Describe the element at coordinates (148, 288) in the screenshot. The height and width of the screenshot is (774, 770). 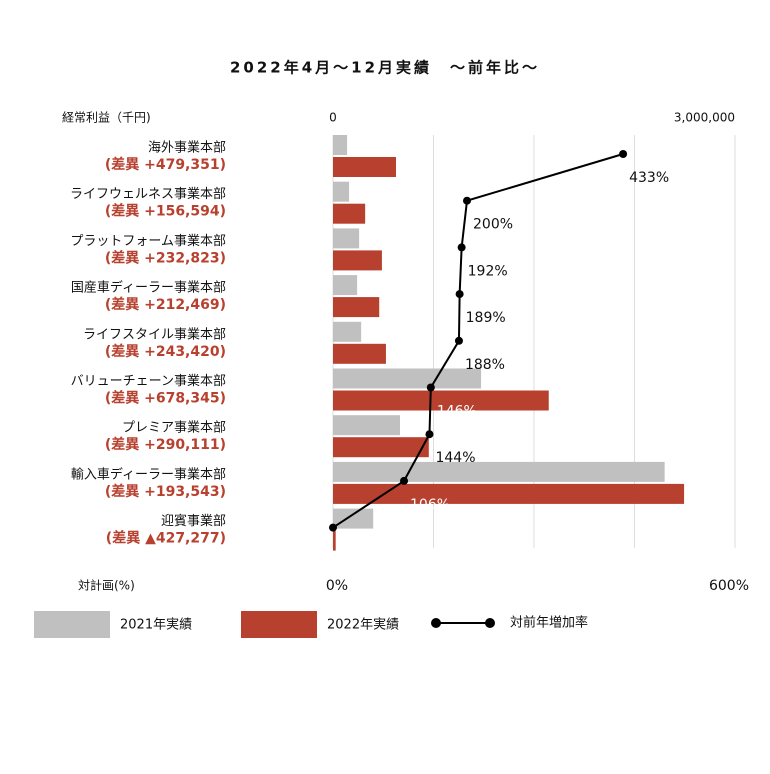
I see `category-label: 国産車ディーラー事業本部` at that location.